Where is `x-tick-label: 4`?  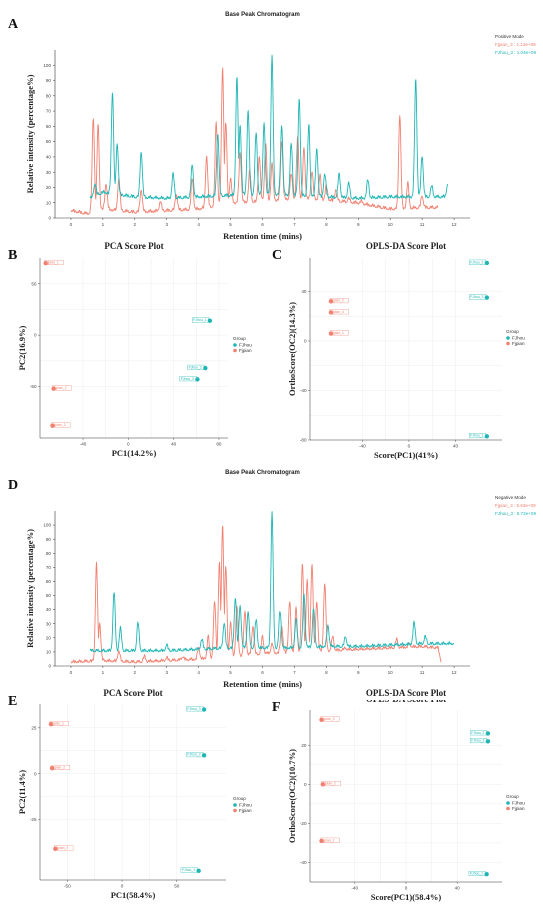 x-tick-label: 4 is located at coordinates (198, 672).